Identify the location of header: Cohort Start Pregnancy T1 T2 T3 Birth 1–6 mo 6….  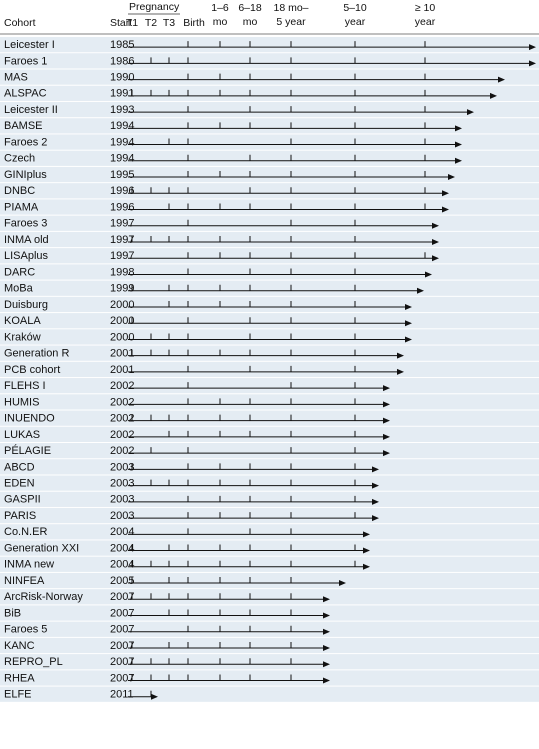
(269, 18).